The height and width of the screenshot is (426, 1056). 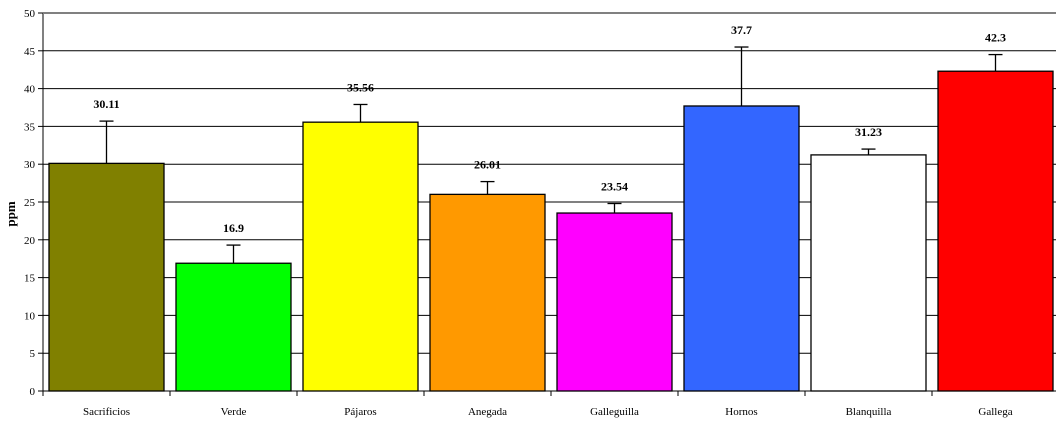 What do you see at coordinates (30, 14) in the screenshot?
I see `y-tick-label: 50` at bounding box center [30, 14].